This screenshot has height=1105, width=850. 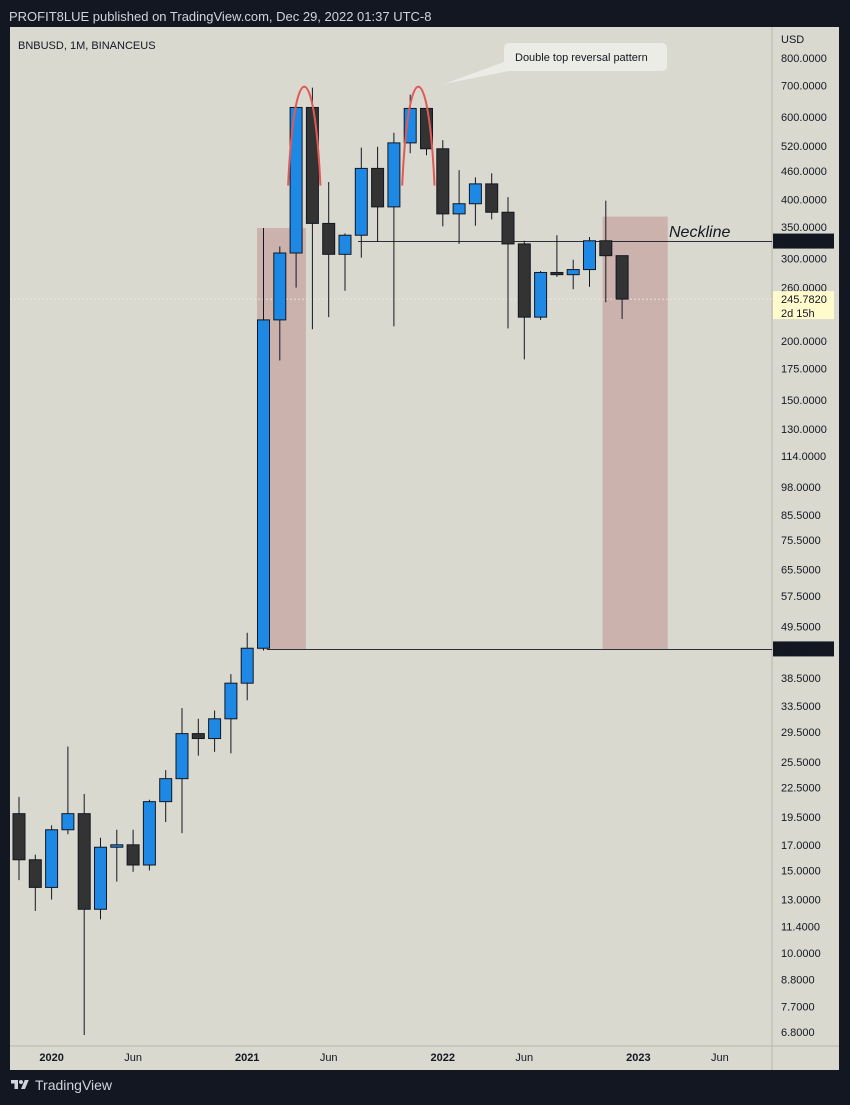 I want to click on y-tick-label: 22.5000, so click(x=801, y=789).